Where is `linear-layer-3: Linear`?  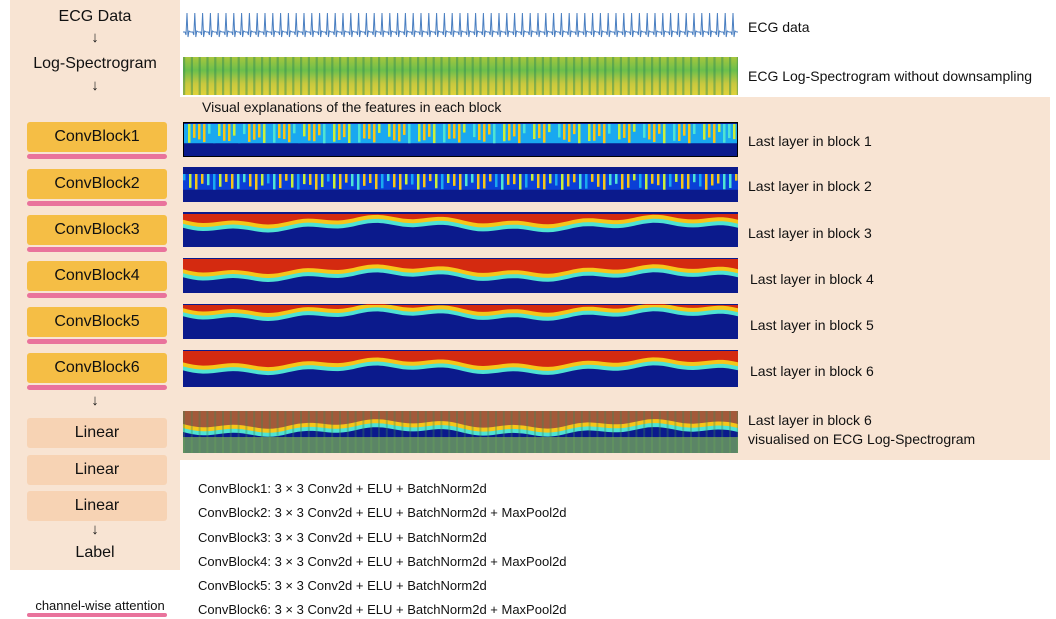 linear-layer-3: Linear is located at coordinates (97, 506).